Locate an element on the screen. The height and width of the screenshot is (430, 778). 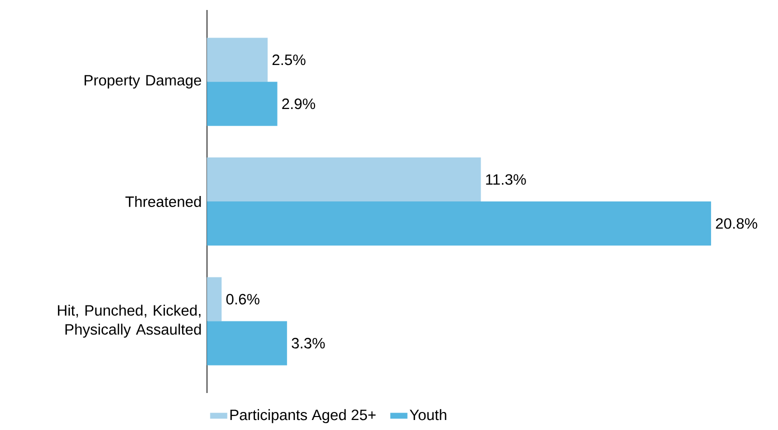
data-label: 0.6% is located at coordinates (243, 299).